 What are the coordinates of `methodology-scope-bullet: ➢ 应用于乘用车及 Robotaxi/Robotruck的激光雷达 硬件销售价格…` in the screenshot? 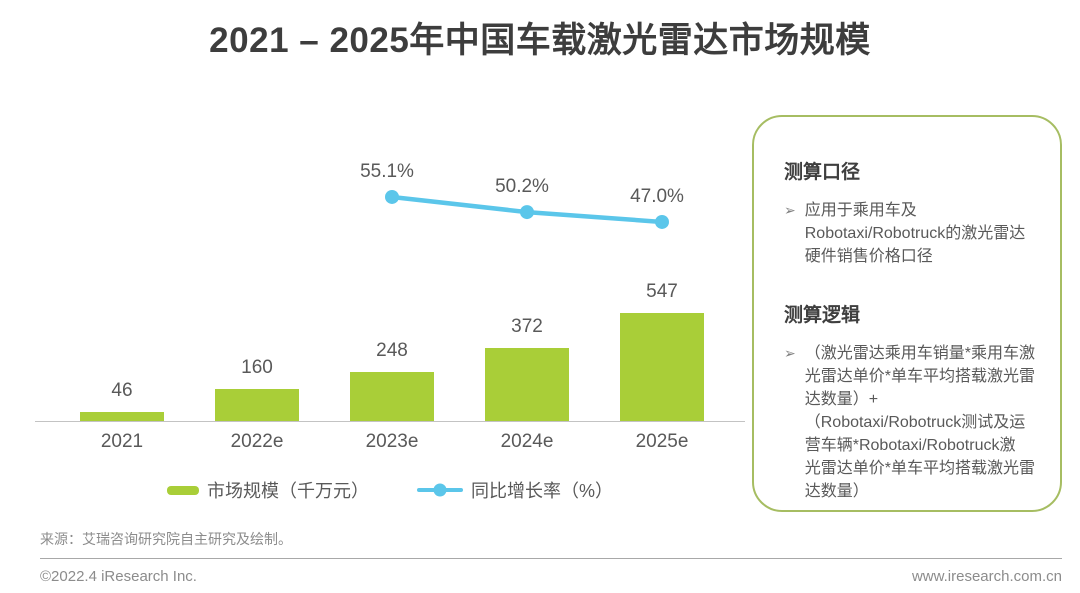 It's located at (914, 233).